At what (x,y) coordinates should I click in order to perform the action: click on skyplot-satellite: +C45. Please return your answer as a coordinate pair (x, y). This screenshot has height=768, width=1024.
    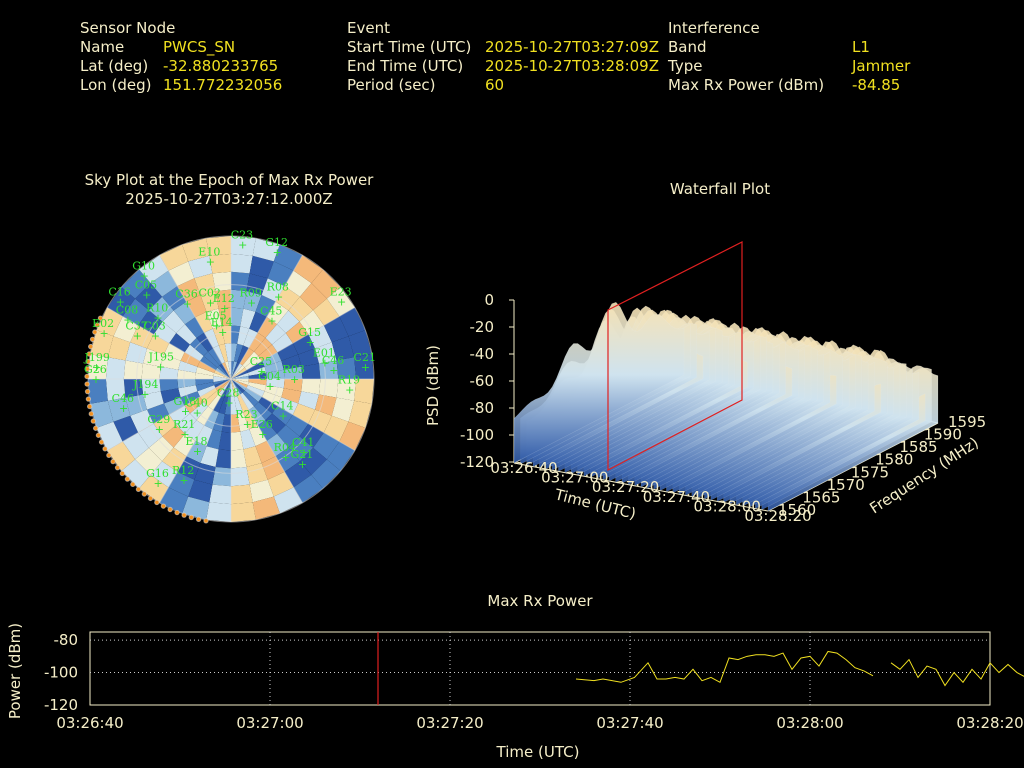
    Looking at the image, I should click on (271, 315).